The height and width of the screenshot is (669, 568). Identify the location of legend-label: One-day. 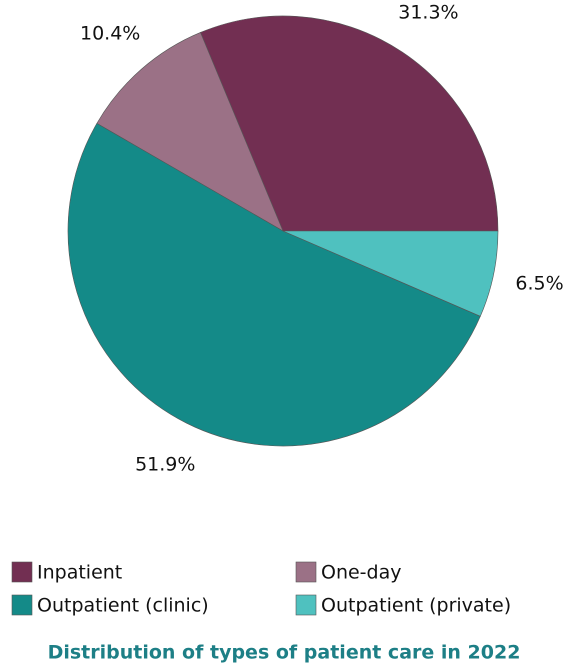
(361, 573).